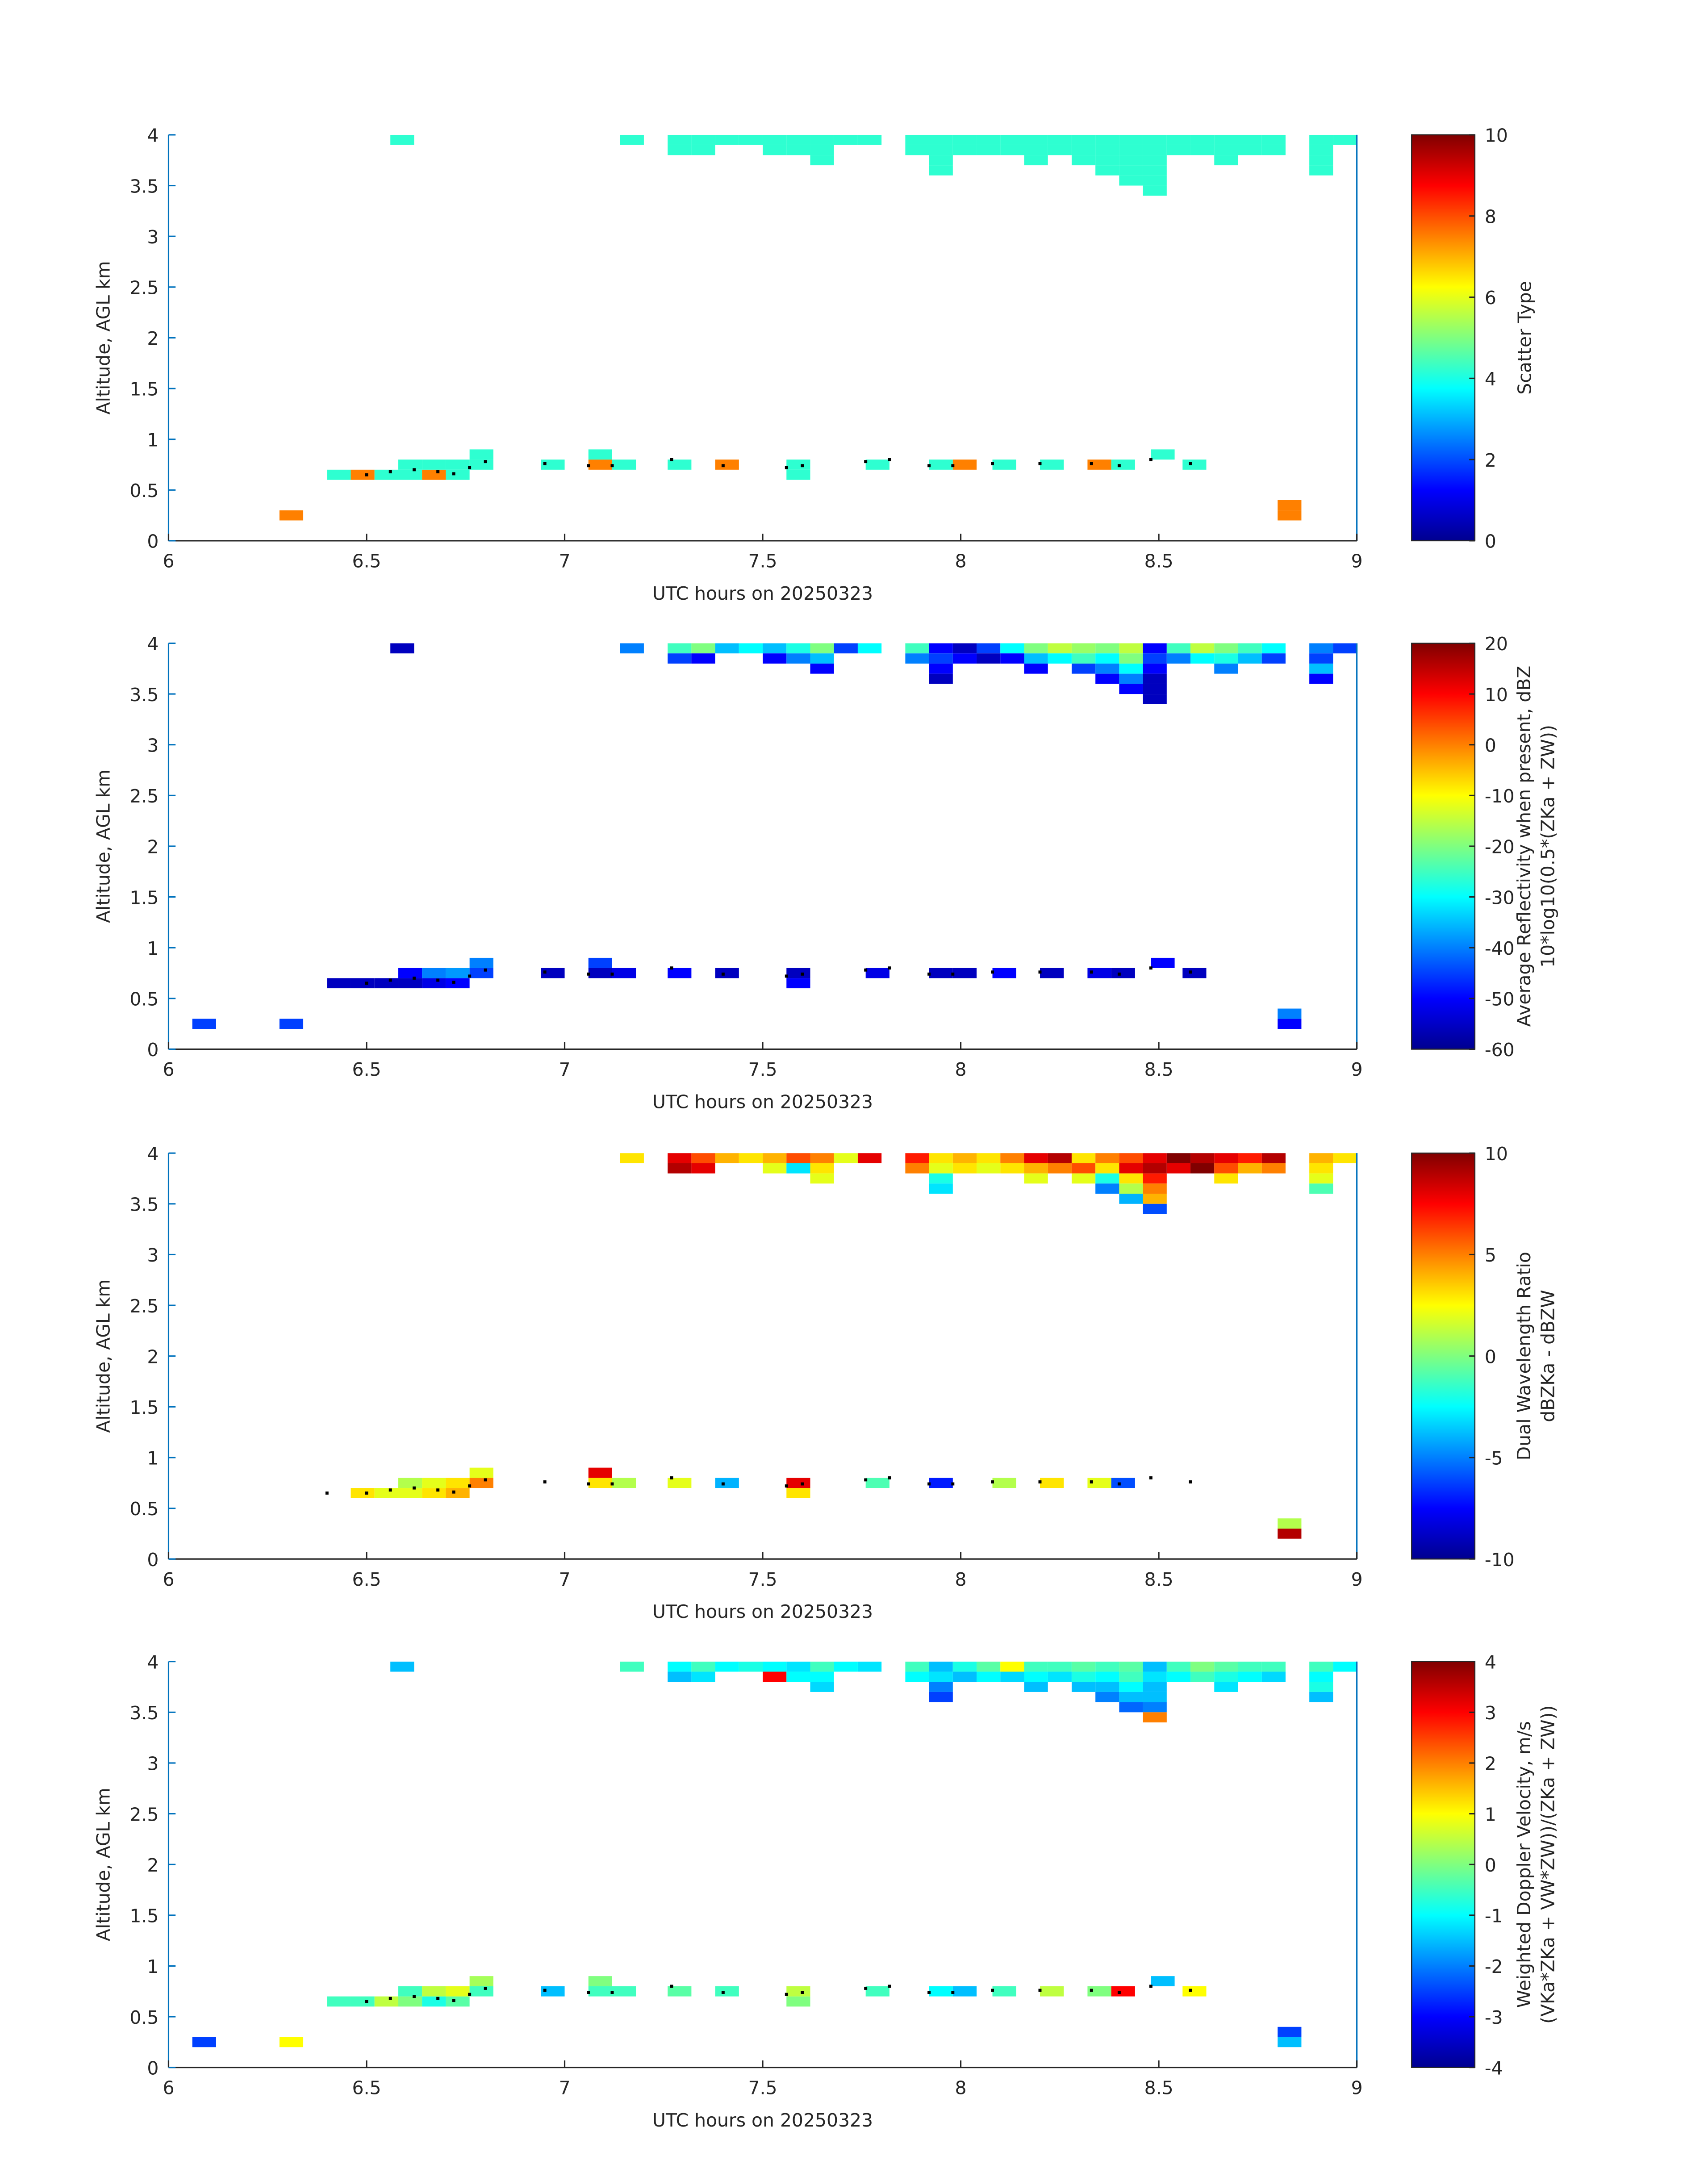 This screenshot has height=2177, width=1708. I want to click on plot-area, so click(774, 836).